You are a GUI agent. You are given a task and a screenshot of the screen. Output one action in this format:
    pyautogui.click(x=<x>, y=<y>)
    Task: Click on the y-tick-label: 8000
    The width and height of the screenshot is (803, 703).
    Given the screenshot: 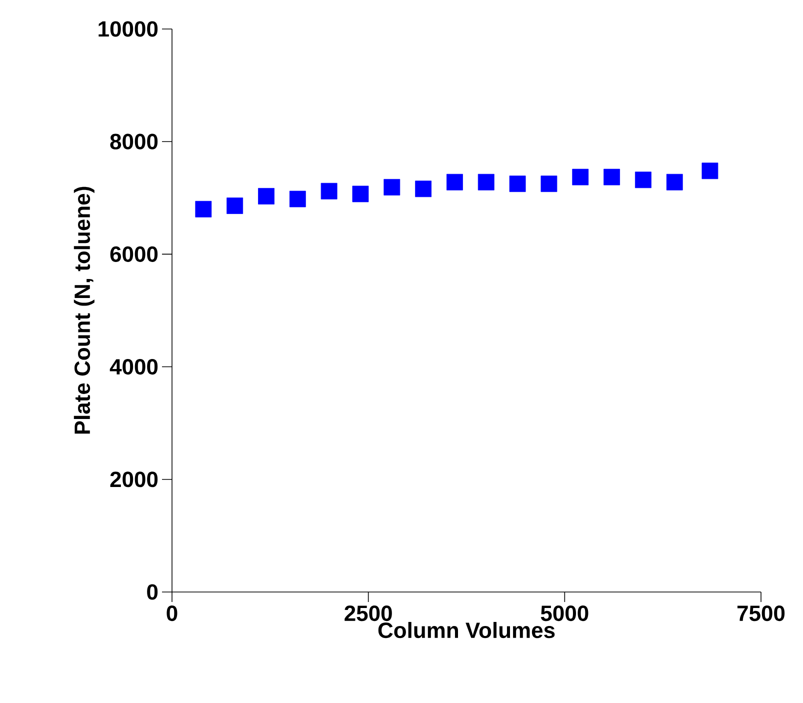 What is the action you would take?
    pyautogui.click(x=134, y=142)
    